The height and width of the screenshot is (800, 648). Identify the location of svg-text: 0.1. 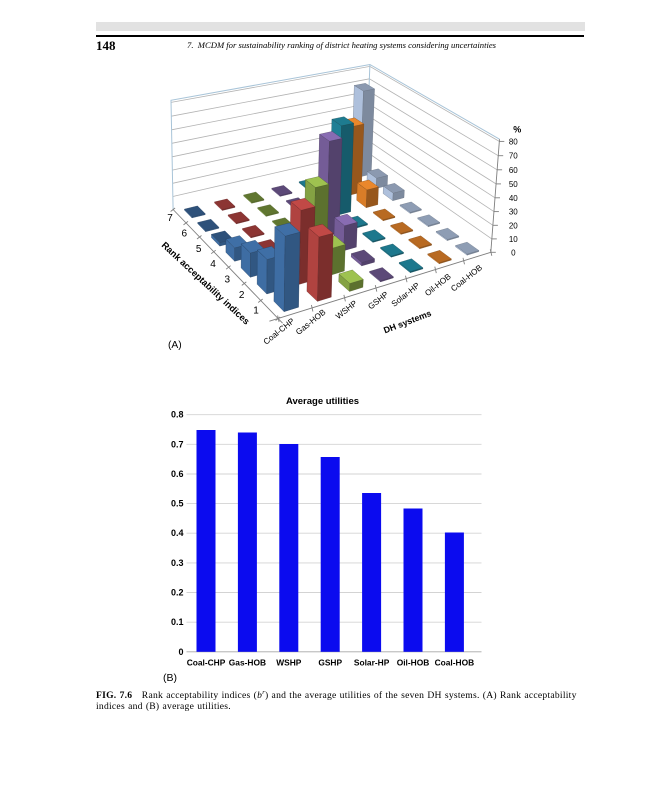
(177, 622).